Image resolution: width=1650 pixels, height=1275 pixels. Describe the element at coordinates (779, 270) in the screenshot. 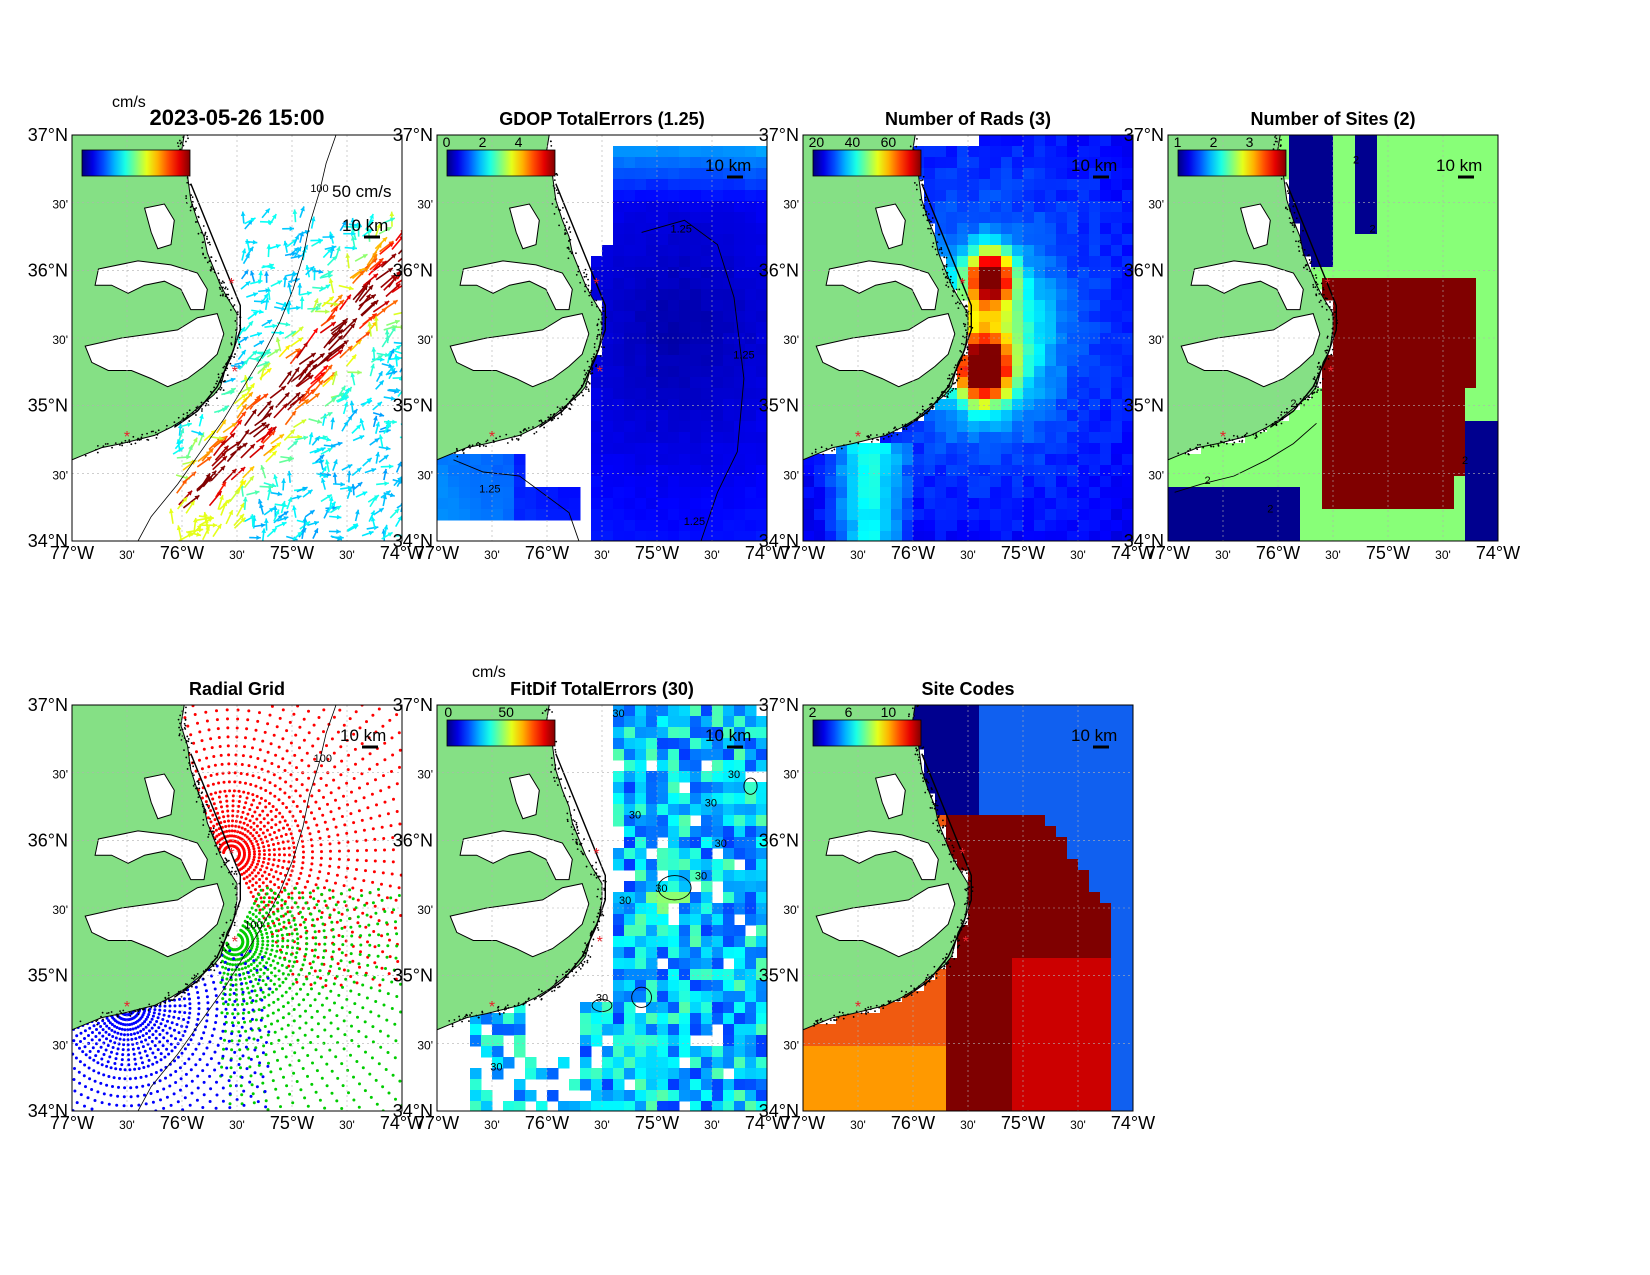

I see `lat-tick-label: 36°N` at that location.